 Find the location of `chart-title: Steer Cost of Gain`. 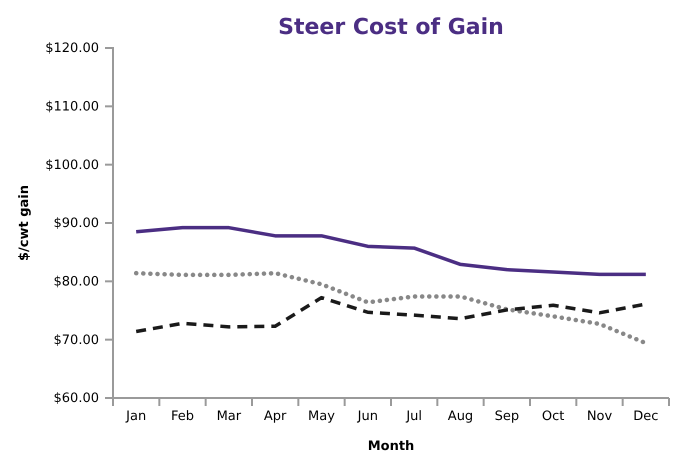

chart-title: Steer Cost of Gain is located at coordinates (391, 27).